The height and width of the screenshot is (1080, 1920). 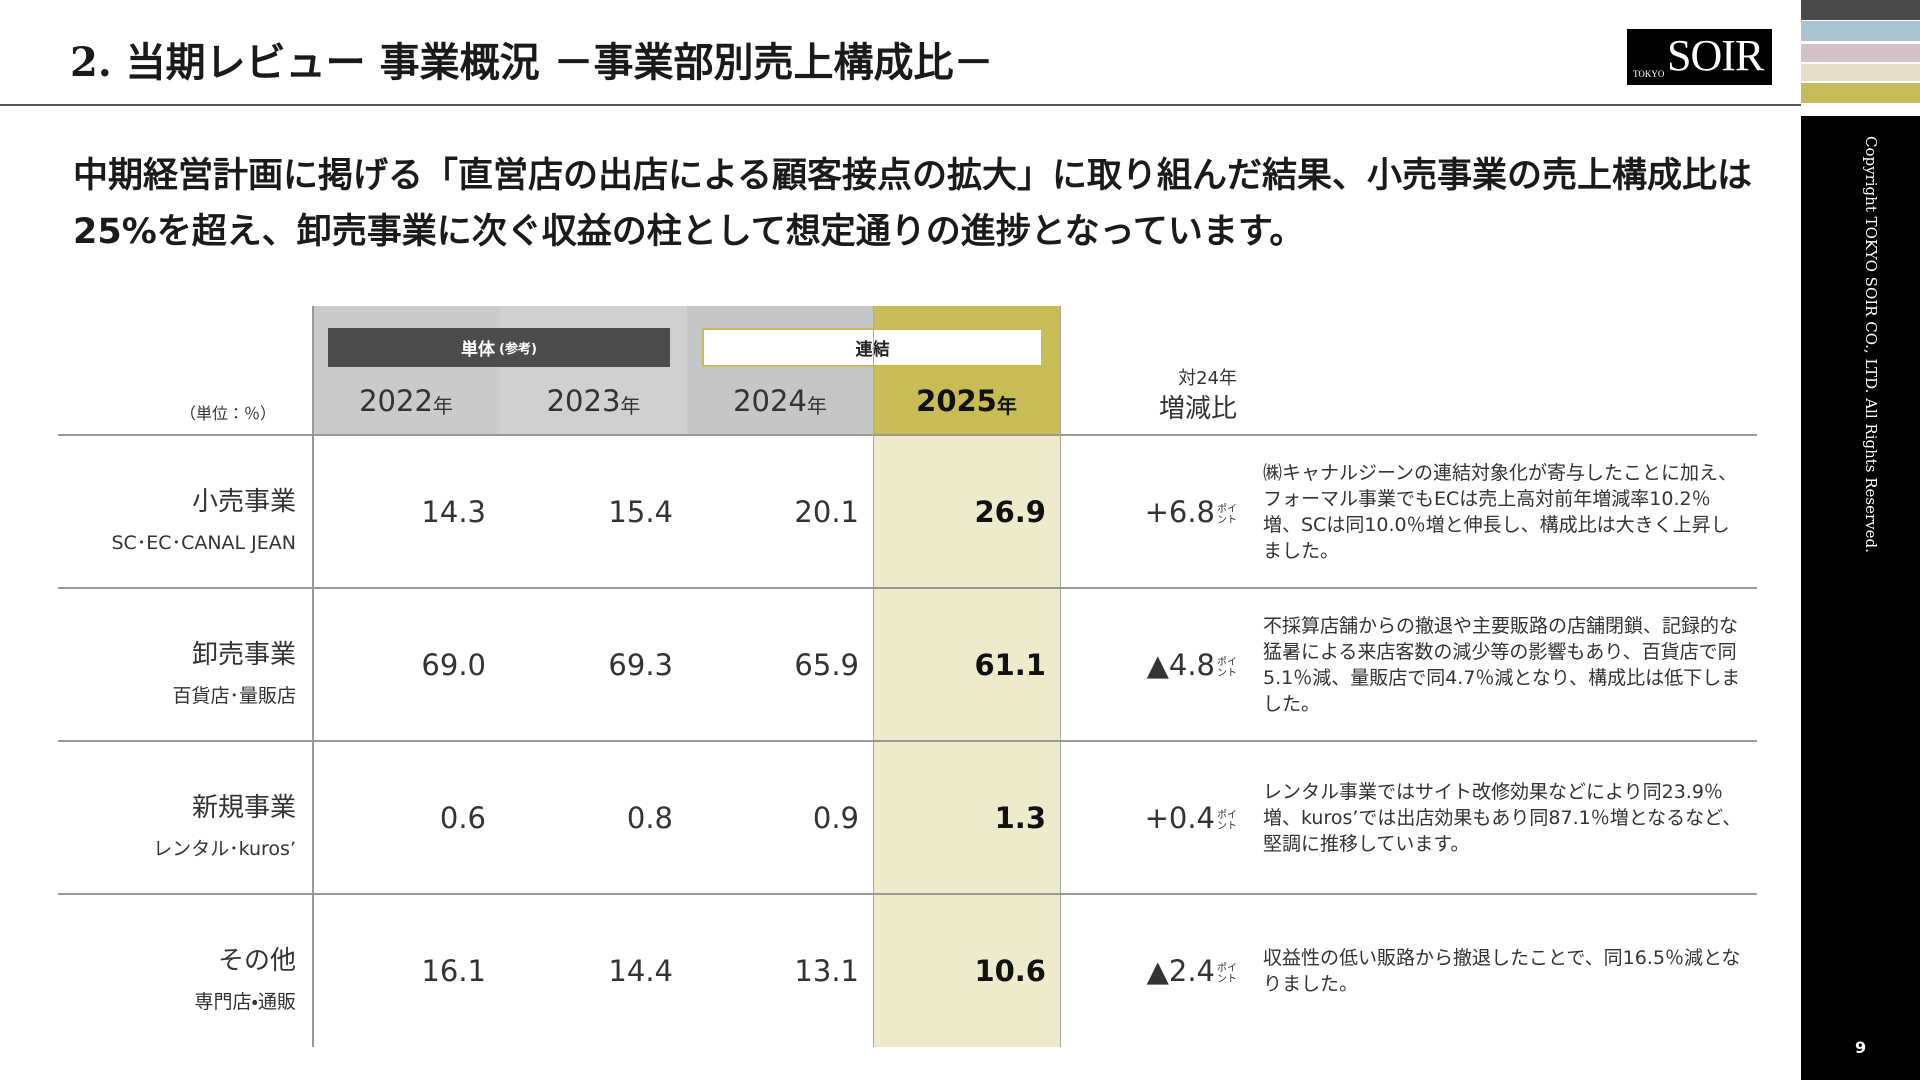 I want to click on value-cell: 1.3, so click(x=1020, y=817).